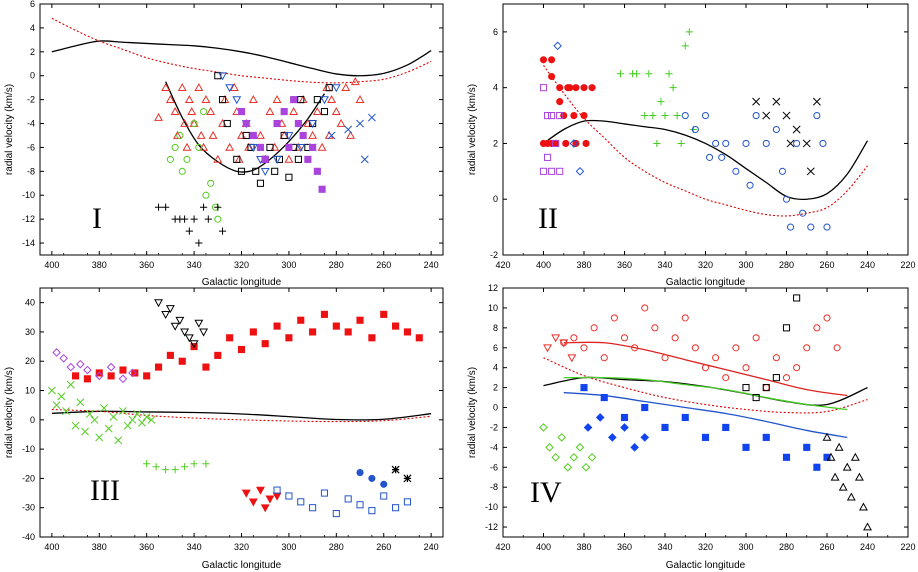 The width and height of the screenshot is (918, 572). Describe the element at coordinates (756, 171) in the screenshot. I see `series-blue-open-circles` at that location.